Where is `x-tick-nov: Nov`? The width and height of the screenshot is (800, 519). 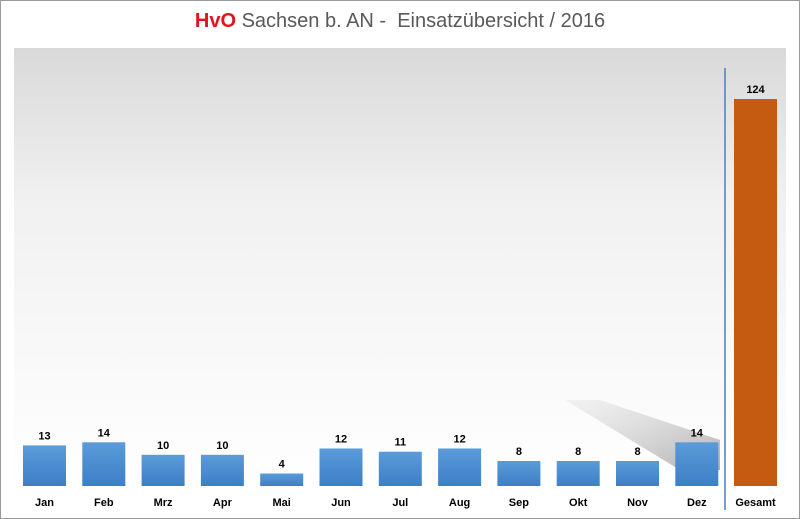 x-tick-nov: Nov is located at coordinates (638, 503).